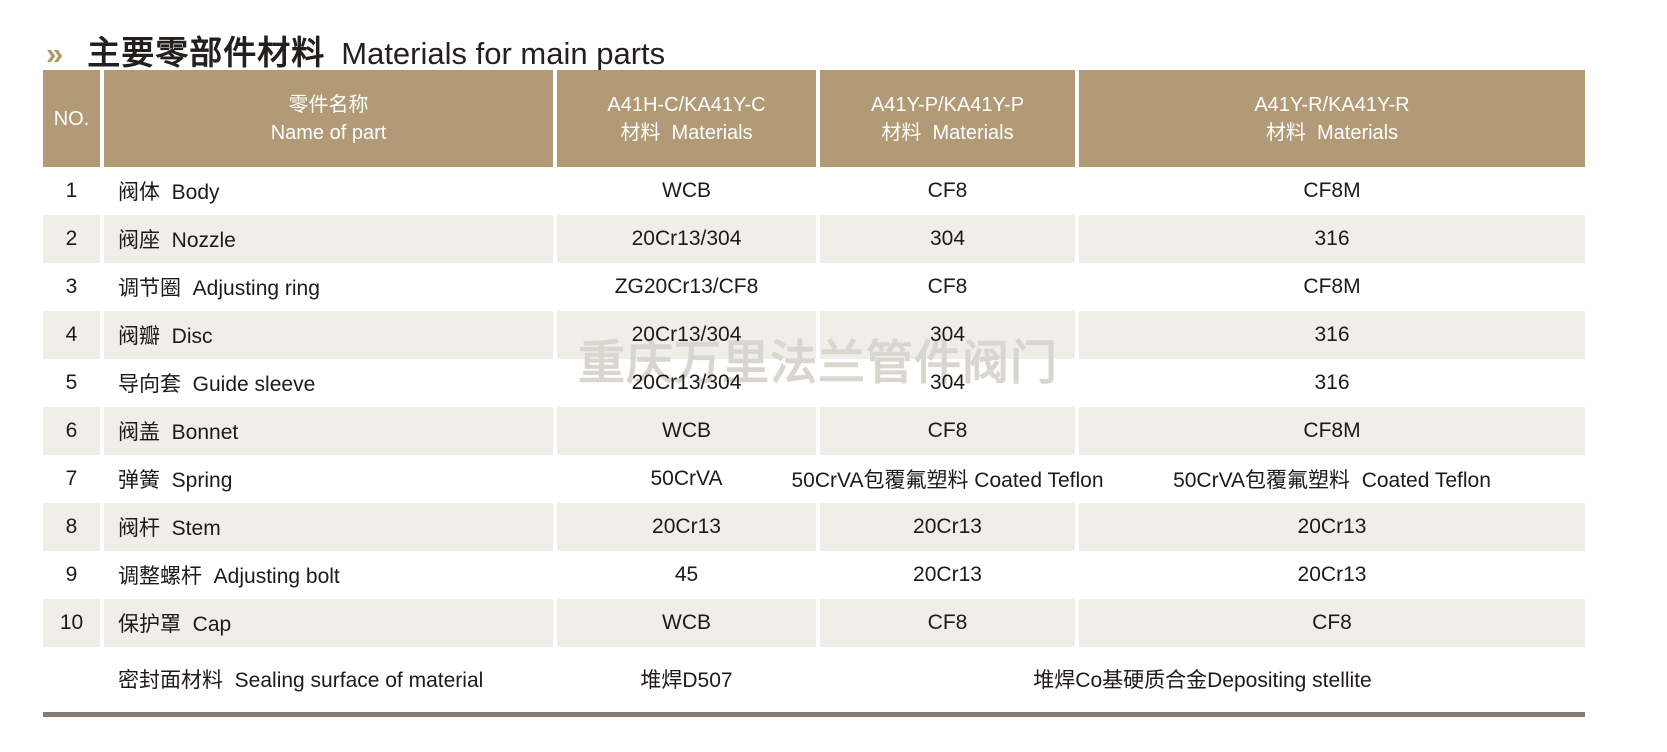 The height and width of the screenshot is (752, 1667). What do you see at coordinates (175, 480) in the screenshot?
I see `cell-text: 弹簧 Spring` at bounding box center [175, 480].